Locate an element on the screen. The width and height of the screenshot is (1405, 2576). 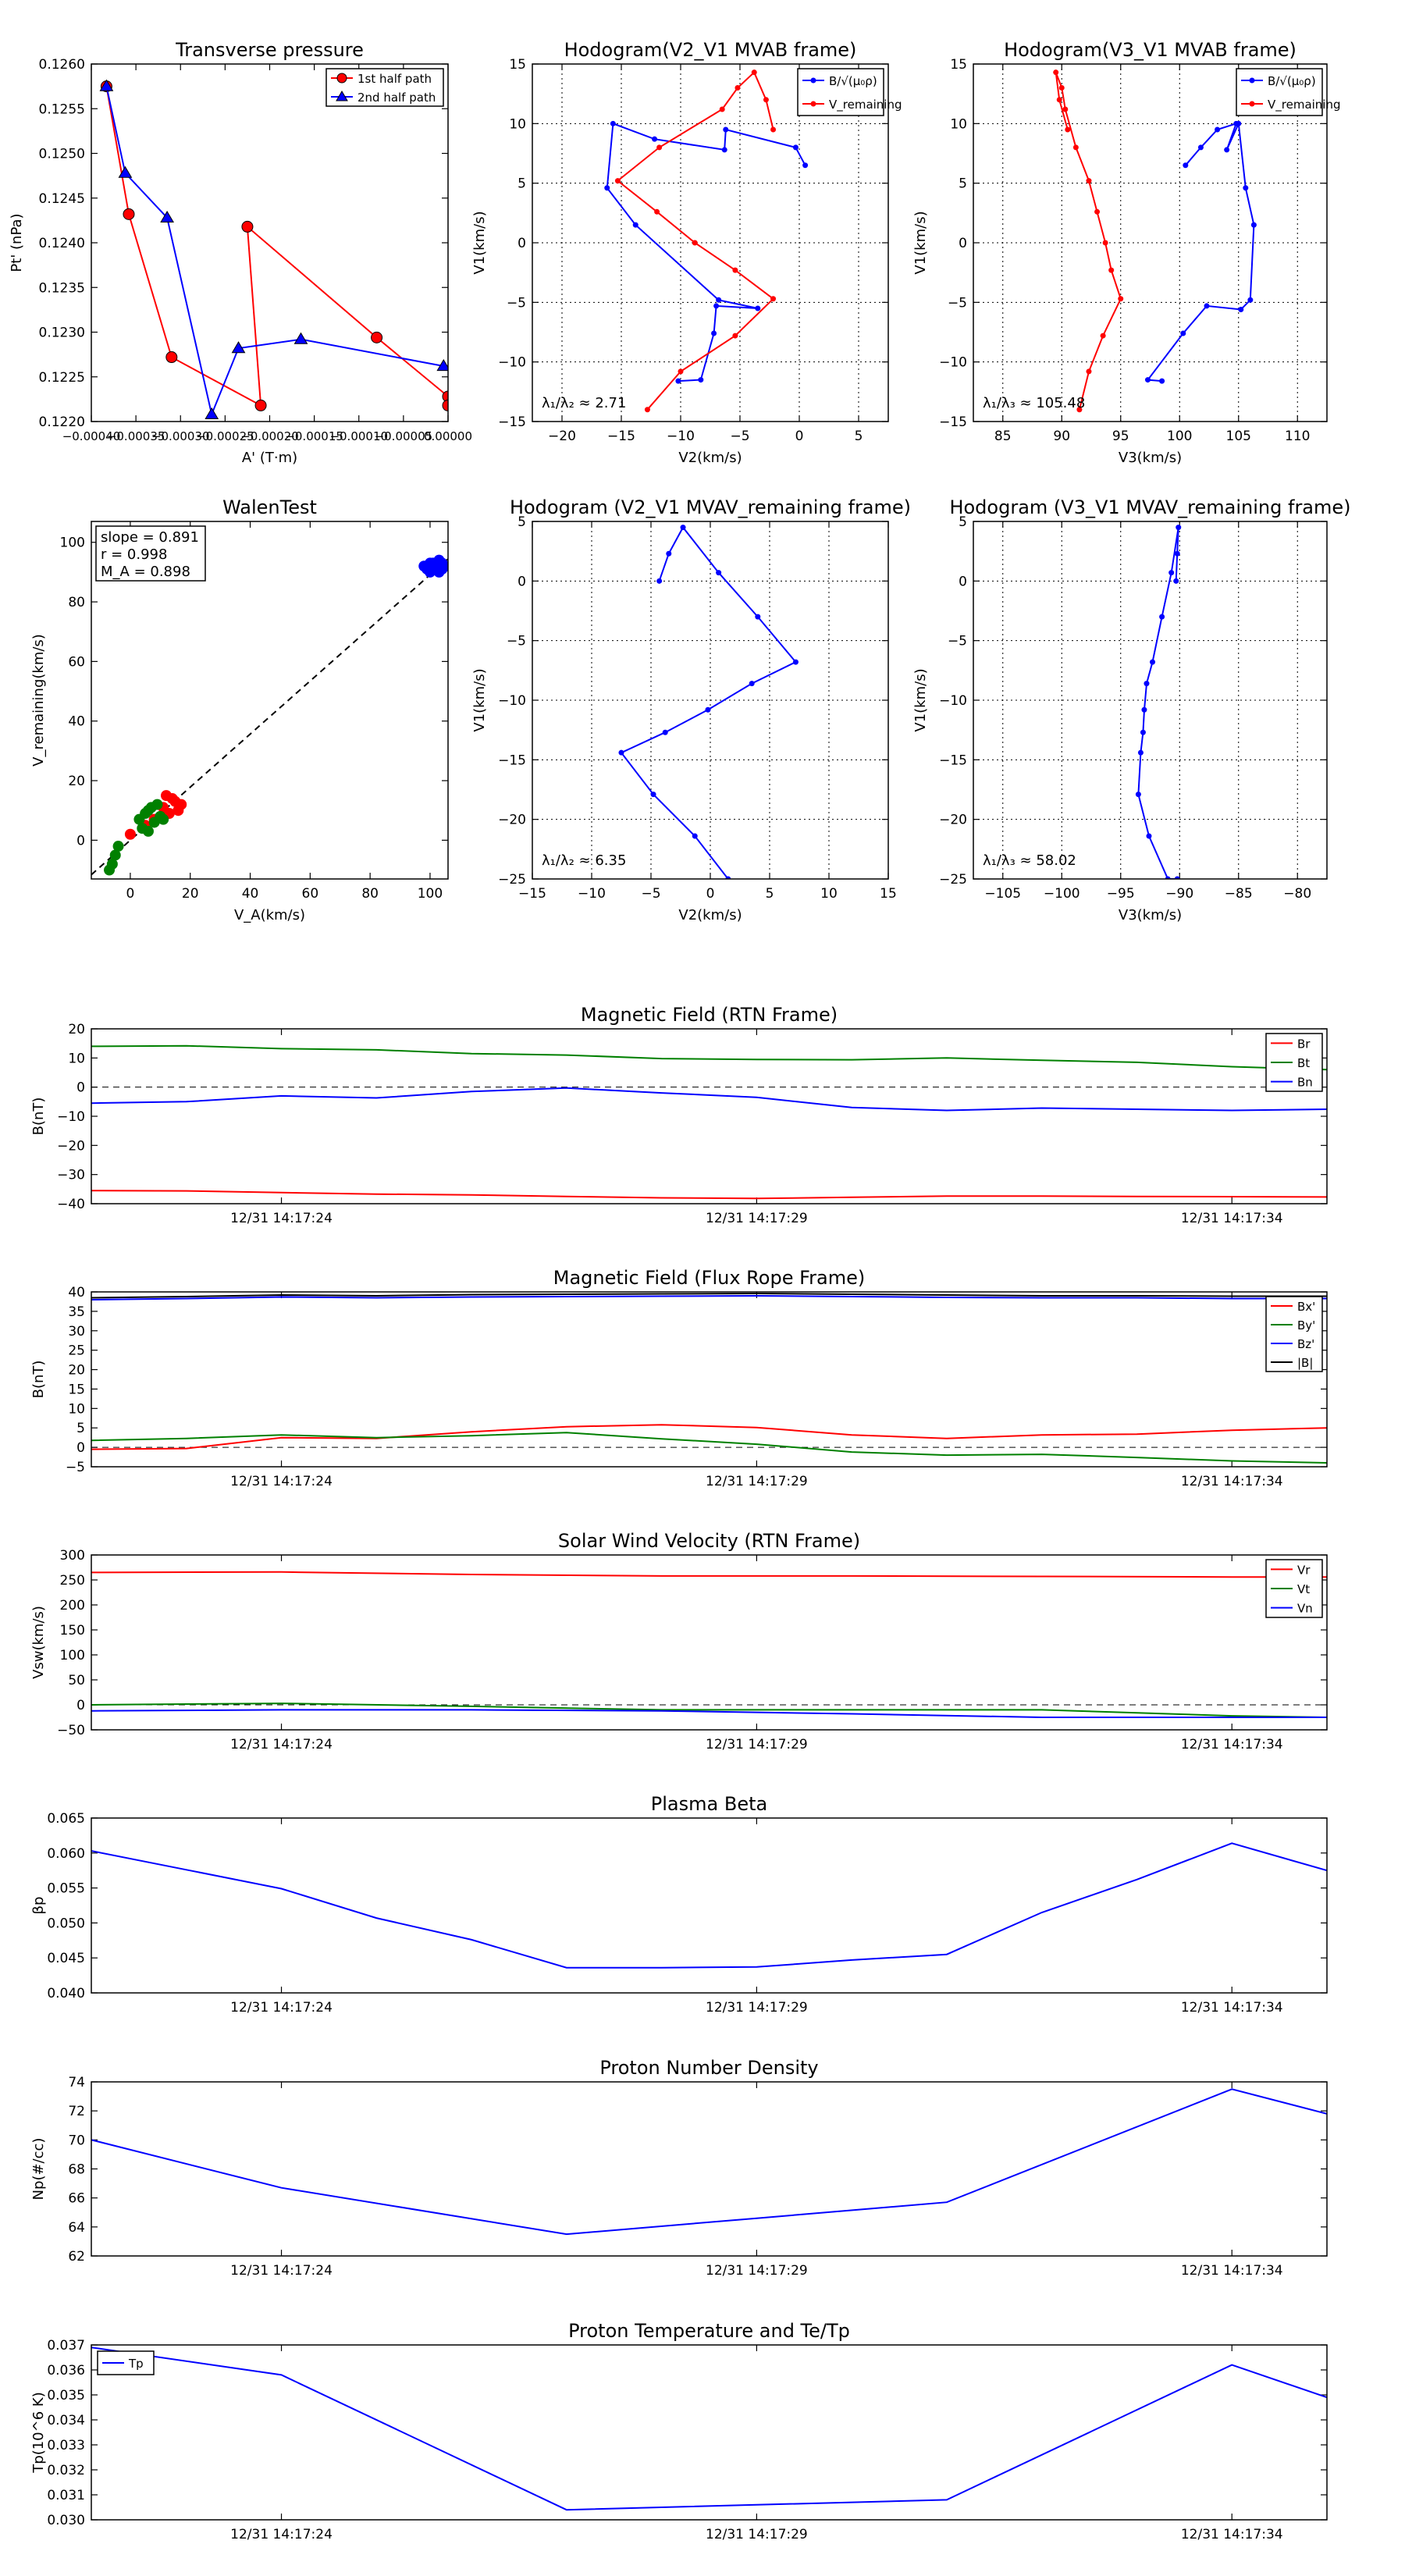
y-tick-label: 62 is located at coordinates (76, 2257).